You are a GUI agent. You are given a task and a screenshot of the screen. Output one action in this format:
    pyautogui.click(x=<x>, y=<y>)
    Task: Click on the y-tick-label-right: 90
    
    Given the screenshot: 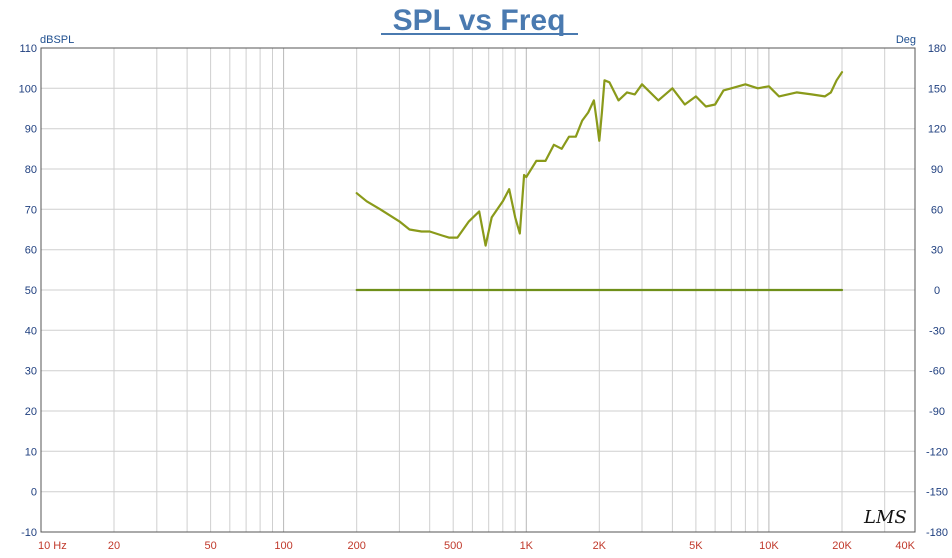 What is the action you would take?
    pyautogui.click(x=937, y=170)
    